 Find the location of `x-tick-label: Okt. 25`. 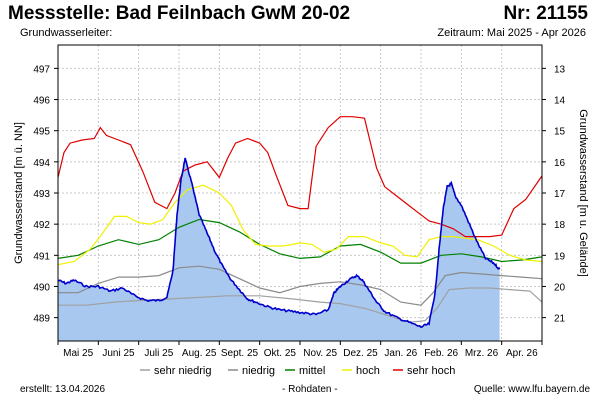

x-tick-label: Okt. 25 is located at coordinates (280, 353).